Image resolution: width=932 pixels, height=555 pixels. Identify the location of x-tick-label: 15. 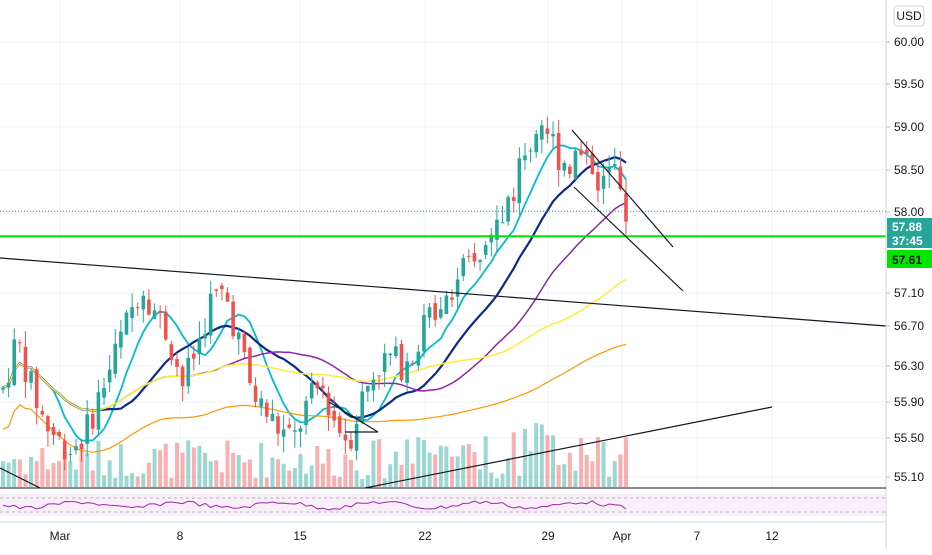
(300, 536).